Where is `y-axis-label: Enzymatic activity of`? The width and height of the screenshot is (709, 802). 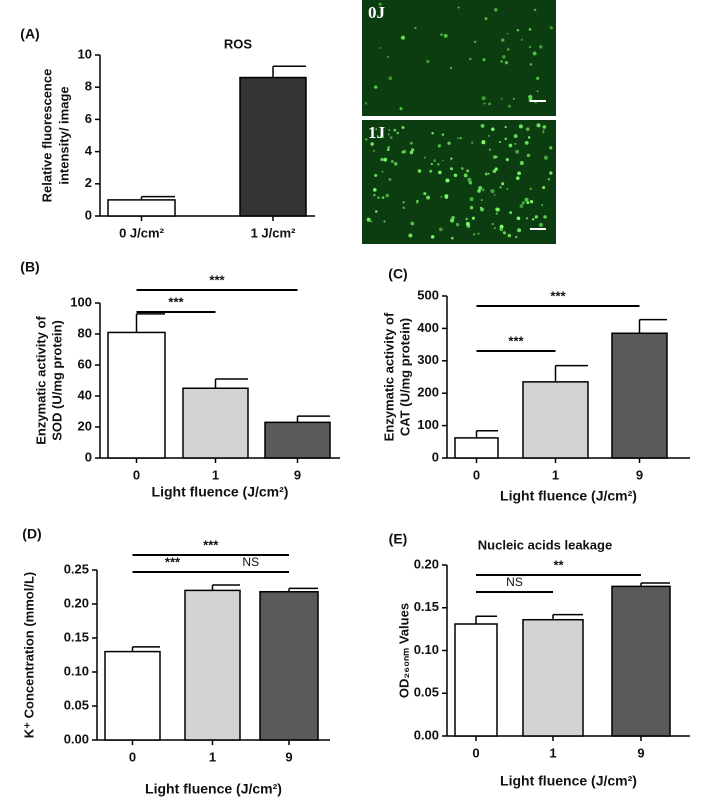 y-axis-label: Enzymatic activity of is located at coordinates (40, 380).